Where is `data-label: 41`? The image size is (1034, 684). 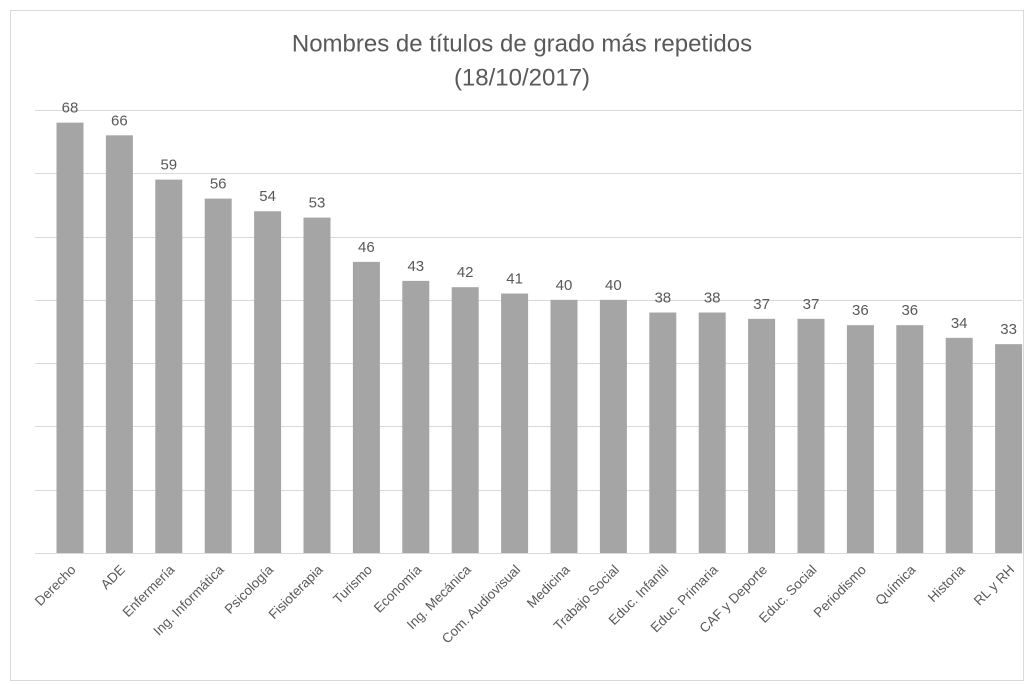 data-label: 41 is located at coordinates (514, 278).